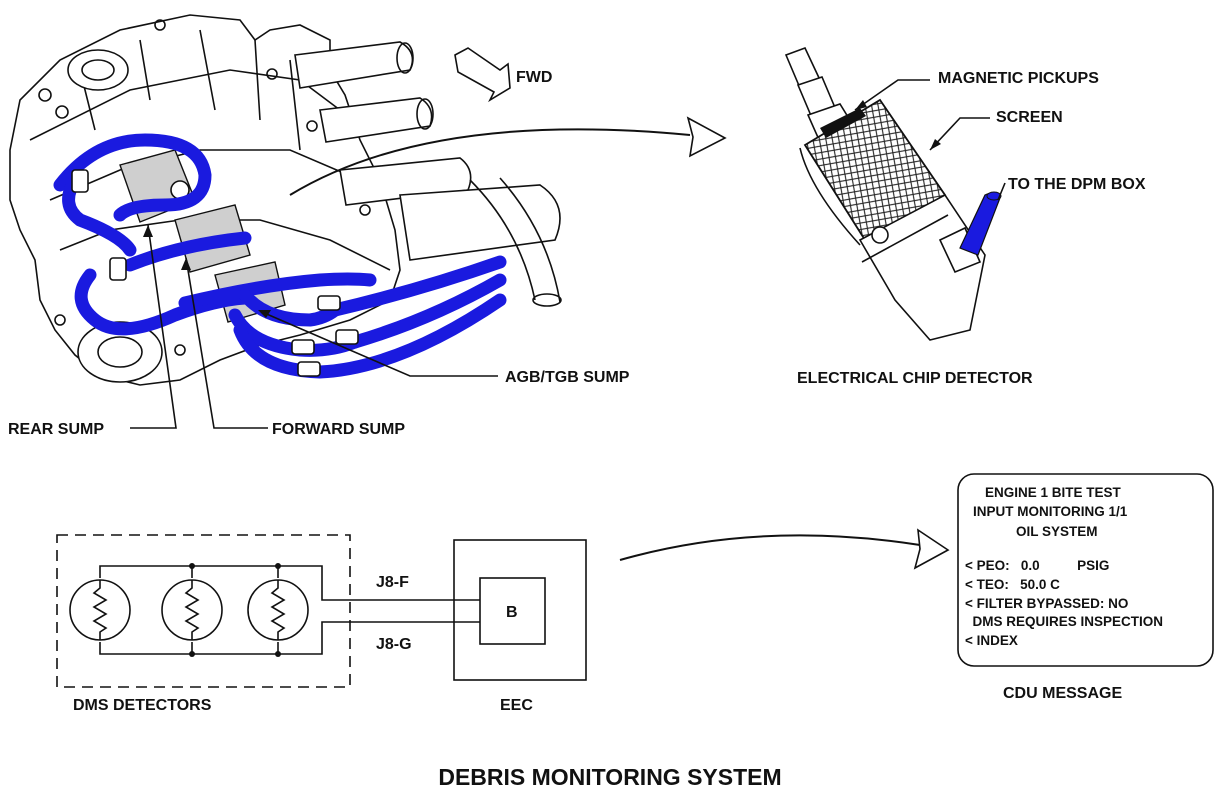 The width and height of the screenshot is (1221, 791). What do you see at coordinates (1077, 184) in the screenshot?
I see `to-dpm-box-label: TO THE DPM BOX` at bounding box center [1077, 184].